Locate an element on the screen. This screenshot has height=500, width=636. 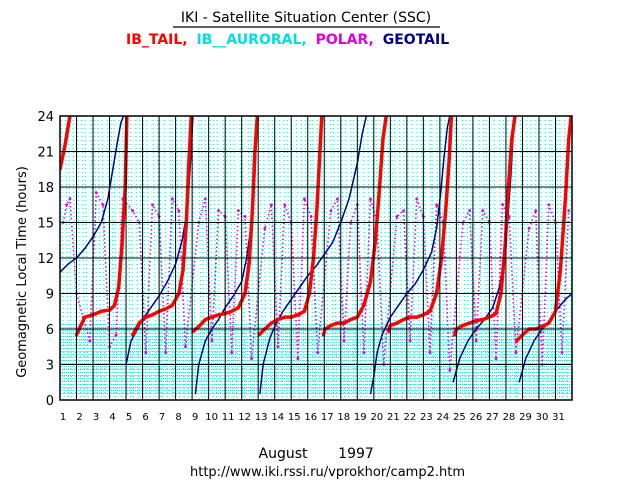
y-tick-label: 0 is located at coordinates (50, 401).